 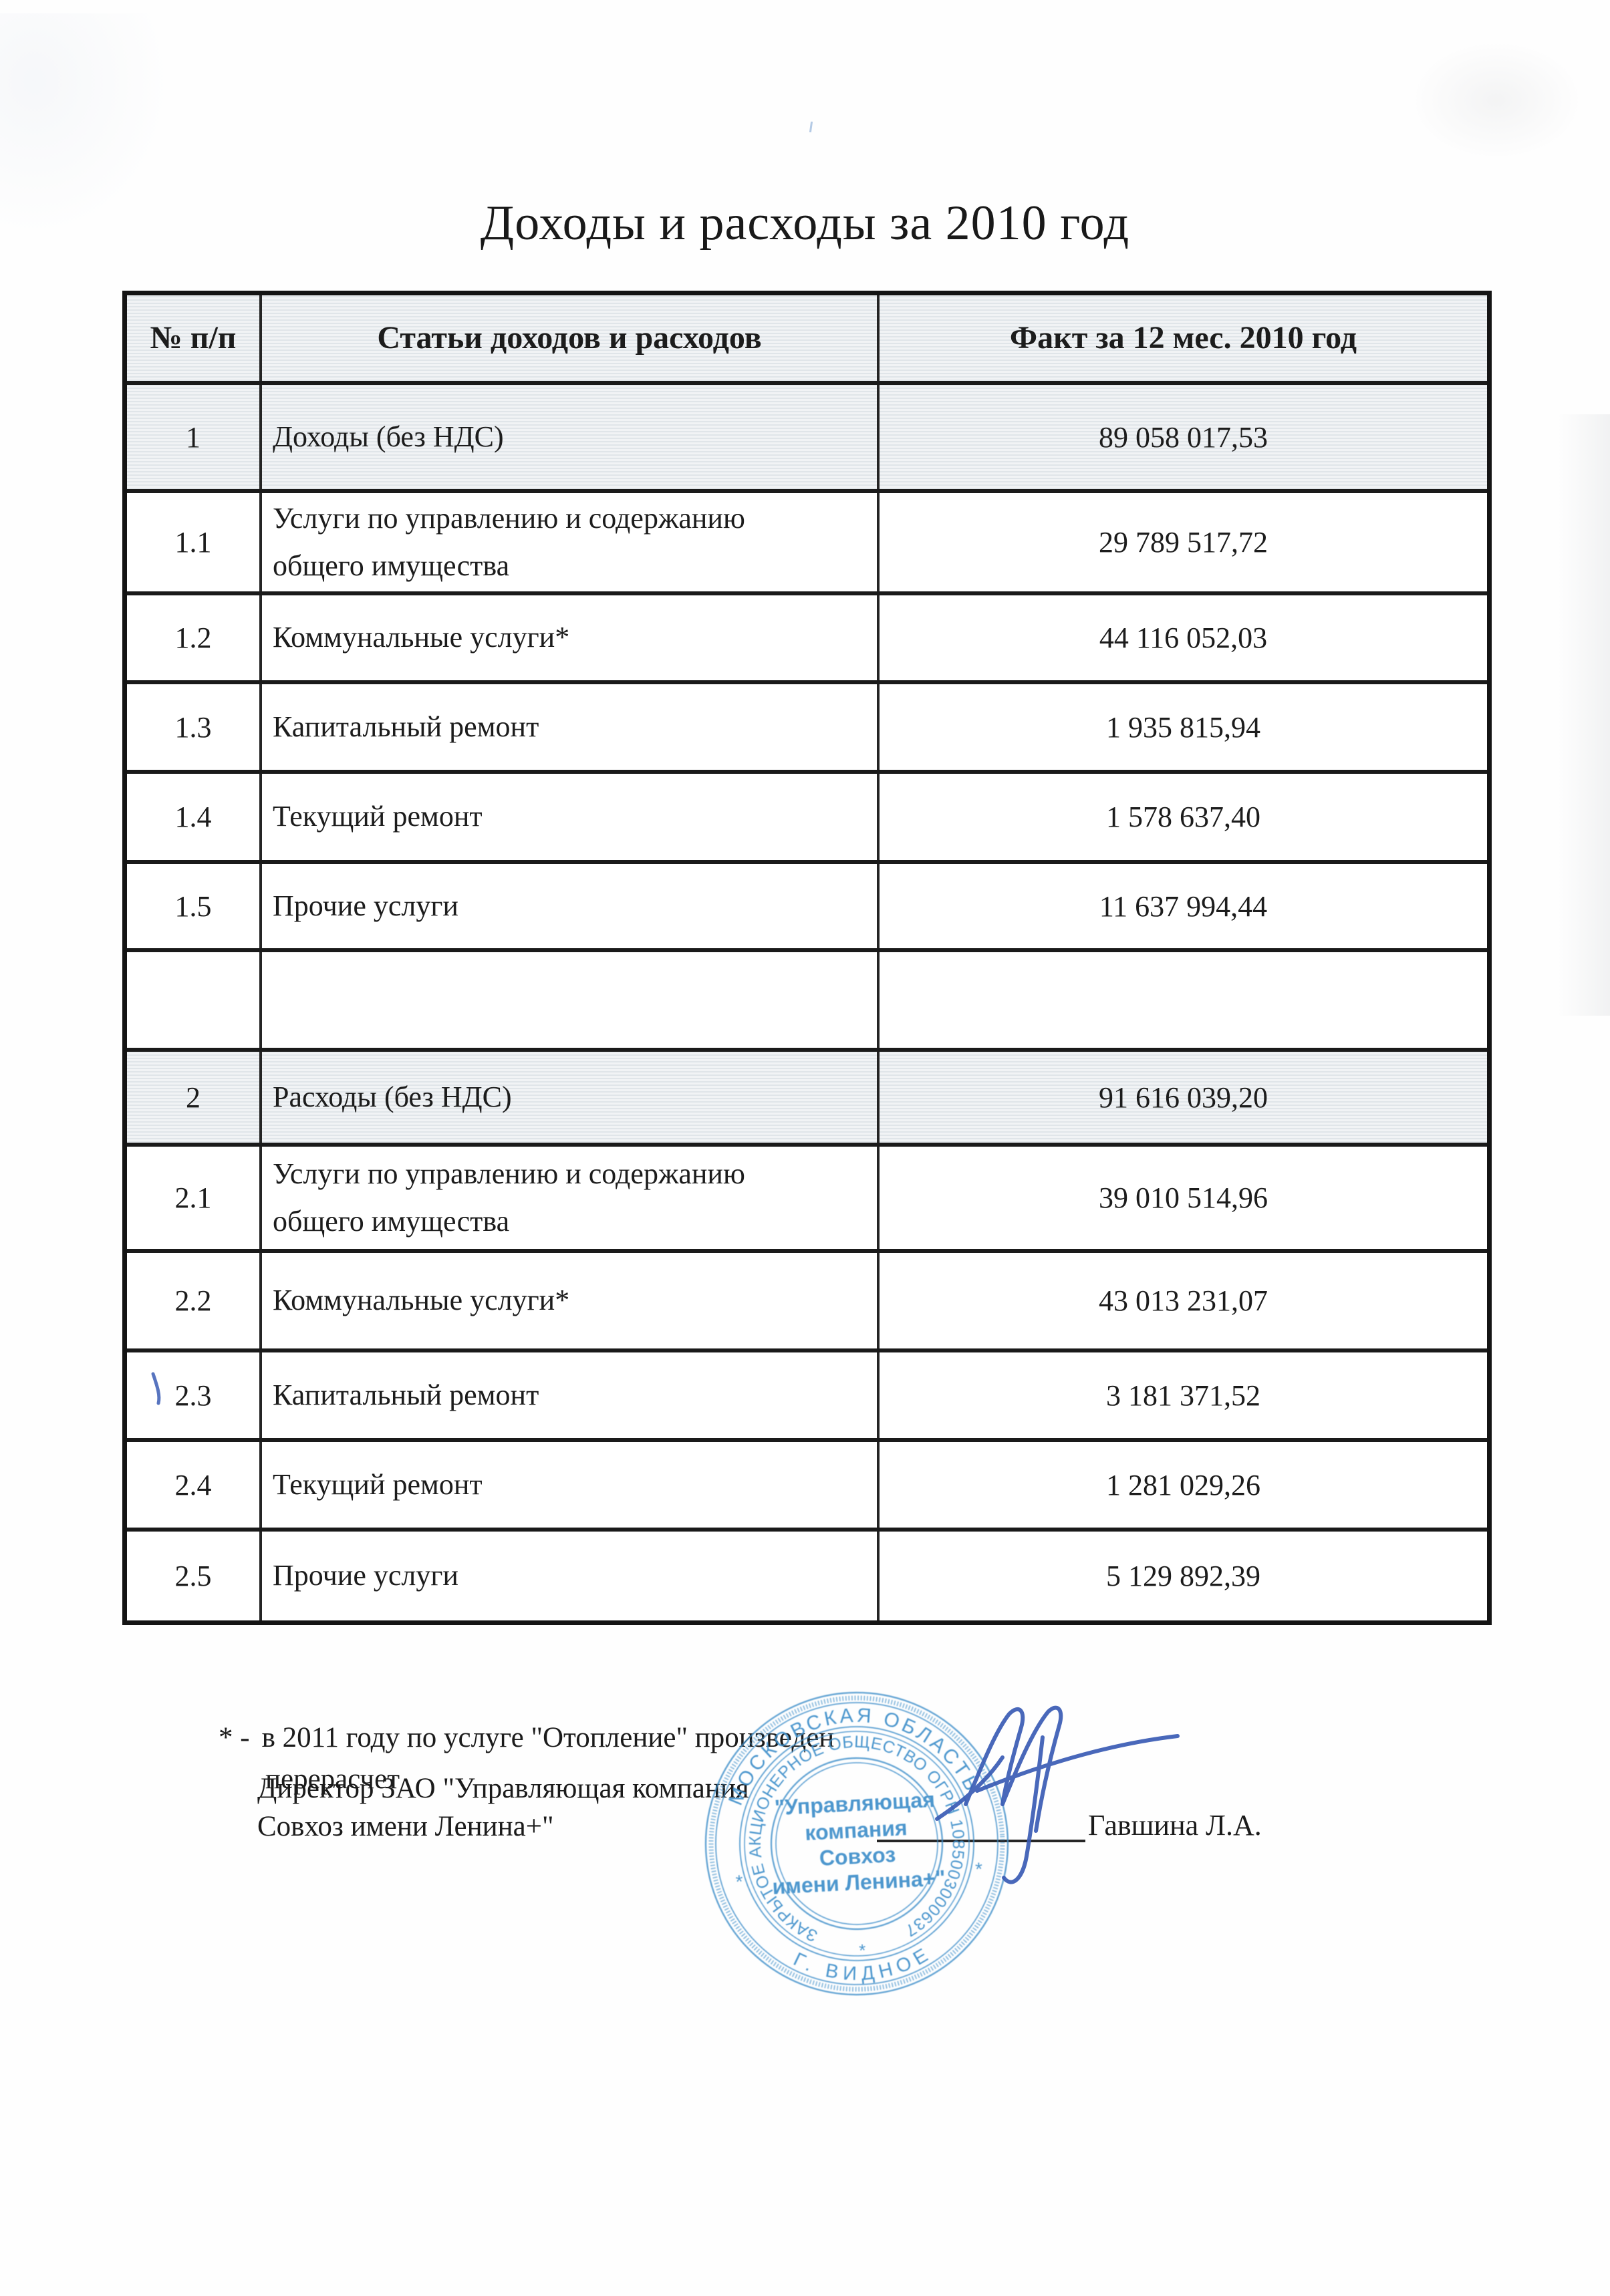 I want to click on row-value-cell, so click(x=1183, y=1000).